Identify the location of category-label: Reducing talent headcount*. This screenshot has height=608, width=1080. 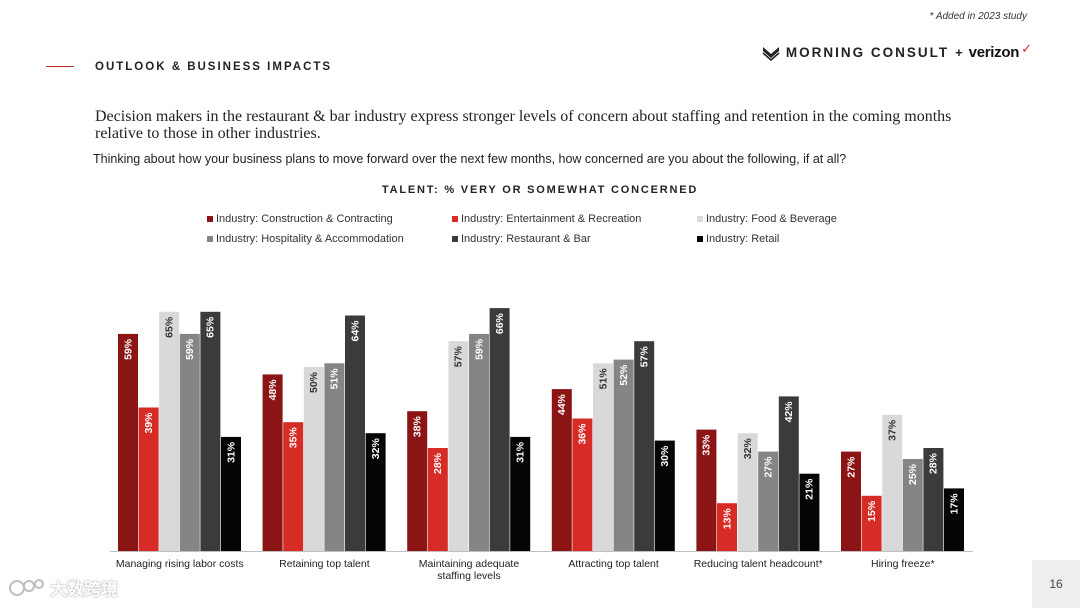
(758, 564).